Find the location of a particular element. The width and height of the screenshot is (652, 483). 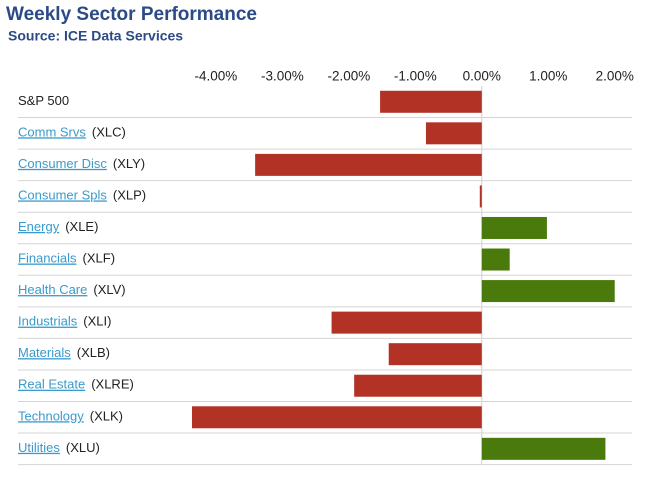

category-label: Utilities (XLU) is located at coordinates (59, 447).